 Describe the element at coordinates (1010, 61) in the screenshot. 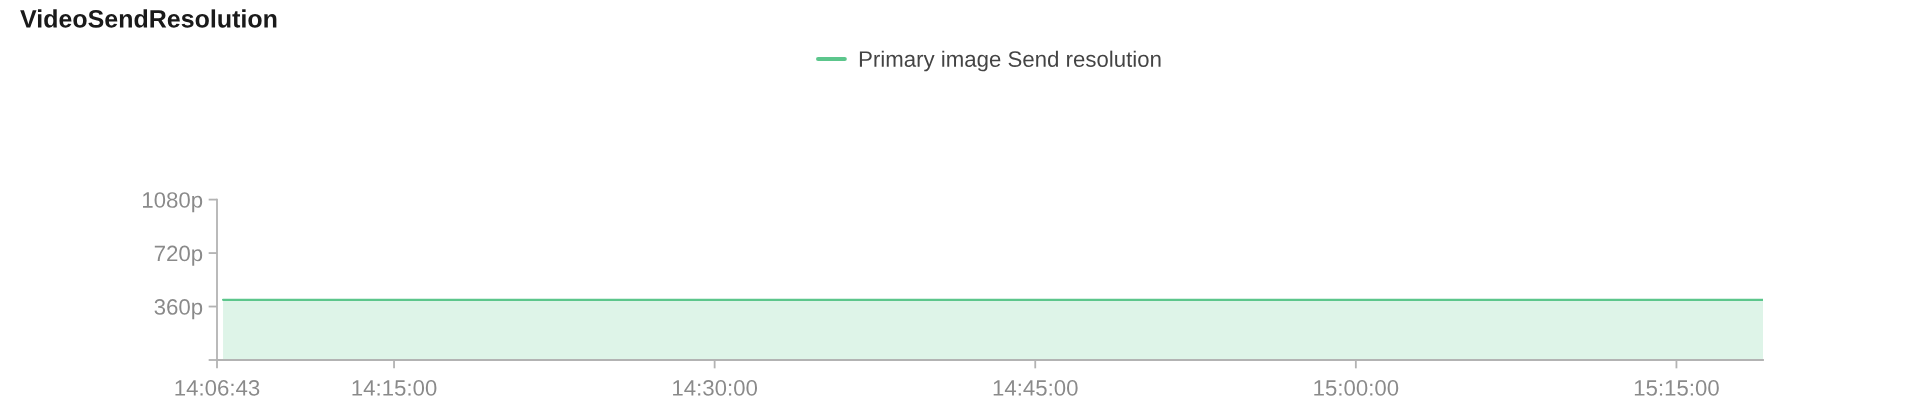

I see `legend-label: Primary image Send resolution` at that location.